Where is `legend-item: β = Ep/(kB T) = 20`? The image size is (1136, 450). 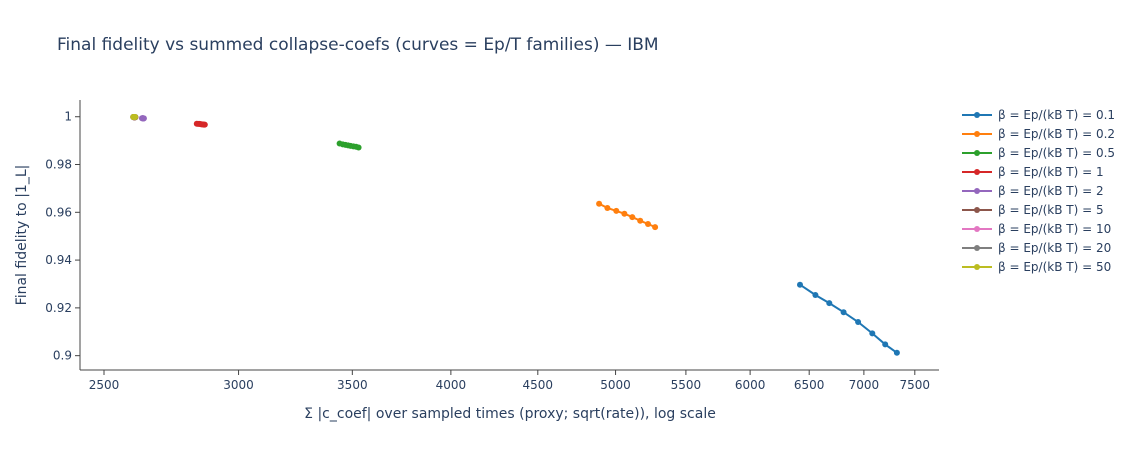
legend-item: β = Ep/(kB T) = 20 is located at coordinates (1036, 248).